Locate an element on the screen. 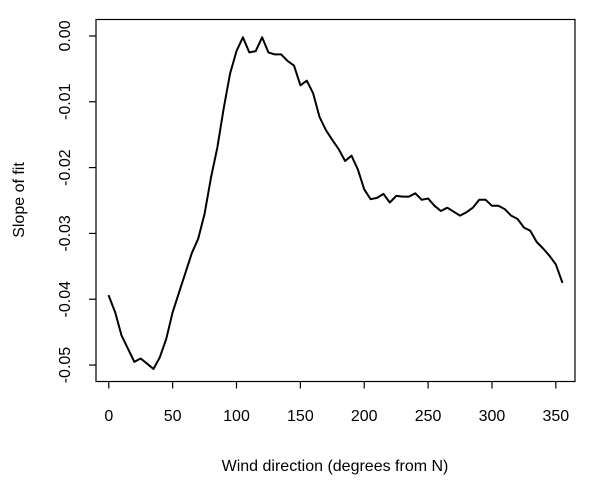  y-axis is located at coordinates (92, 200).